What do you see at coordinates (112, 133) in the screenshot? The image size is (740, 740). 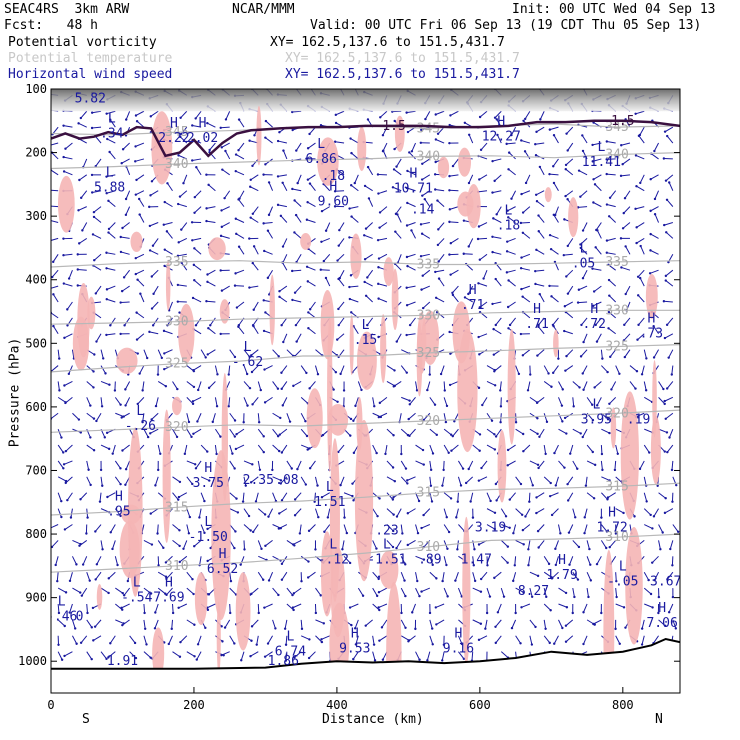 I see `extremum-value: .34` at bounding box center [112, 133].